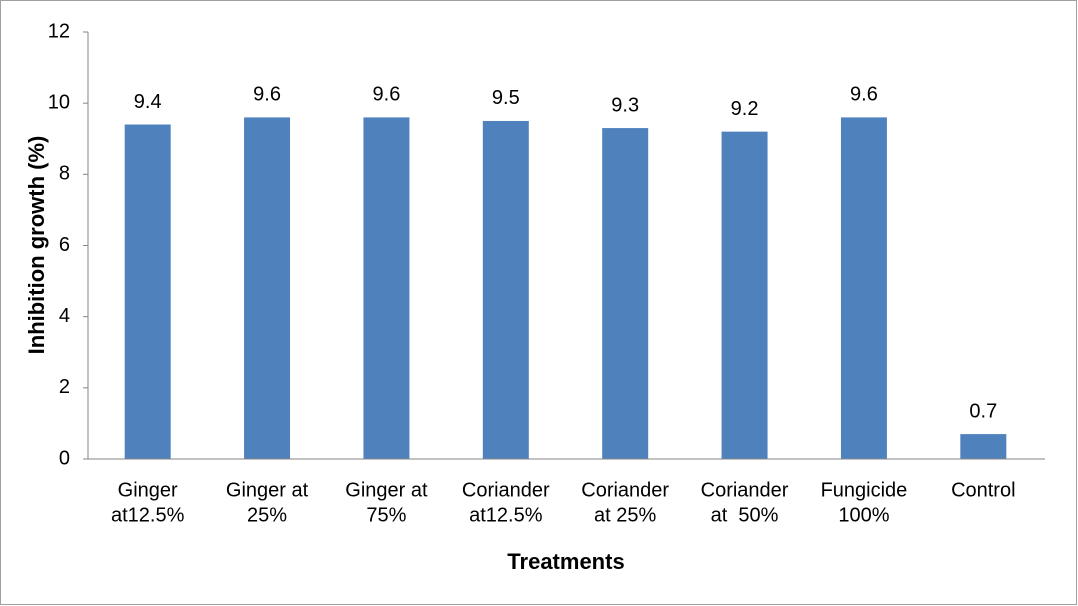 The image size is (1078, 606). What do you see at coordinates (625, 515) in the screenshot?
I see `x-tick-label: at 25%` at bounding box center [625, 515].